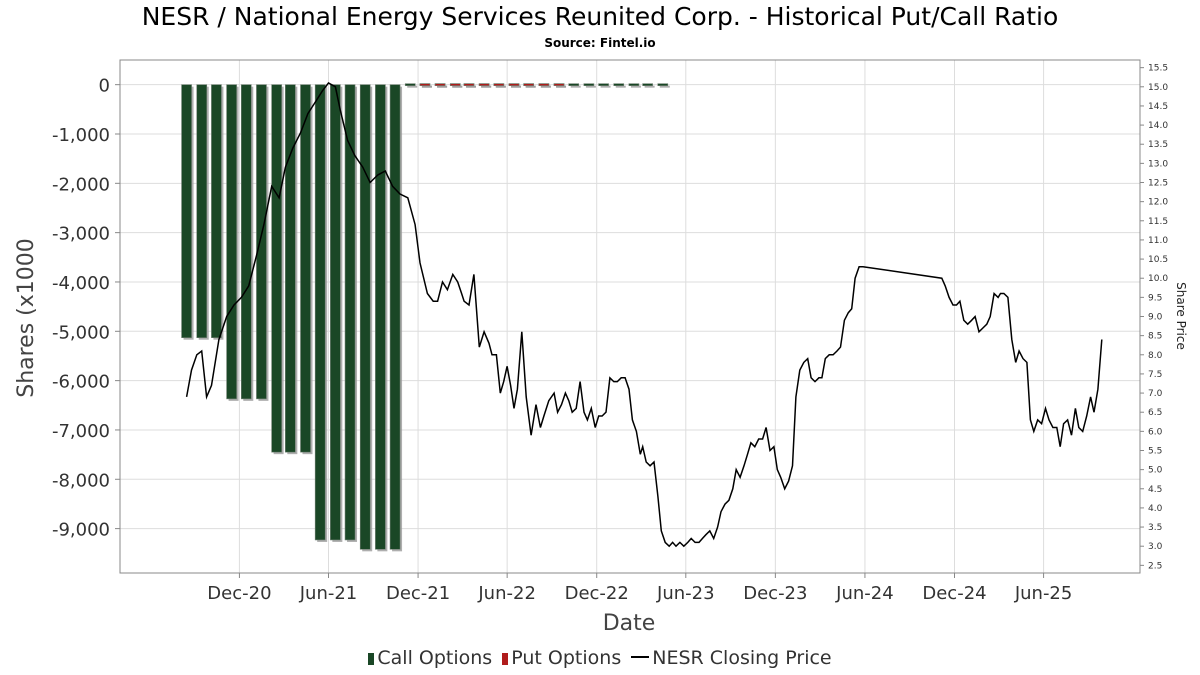 This screenshot has width=1200, height=675. What do you see at coordinates (1155, 451) in the screenshot?
I see `y2-tick-label: 5.5` at bounding box center [1155, 451].